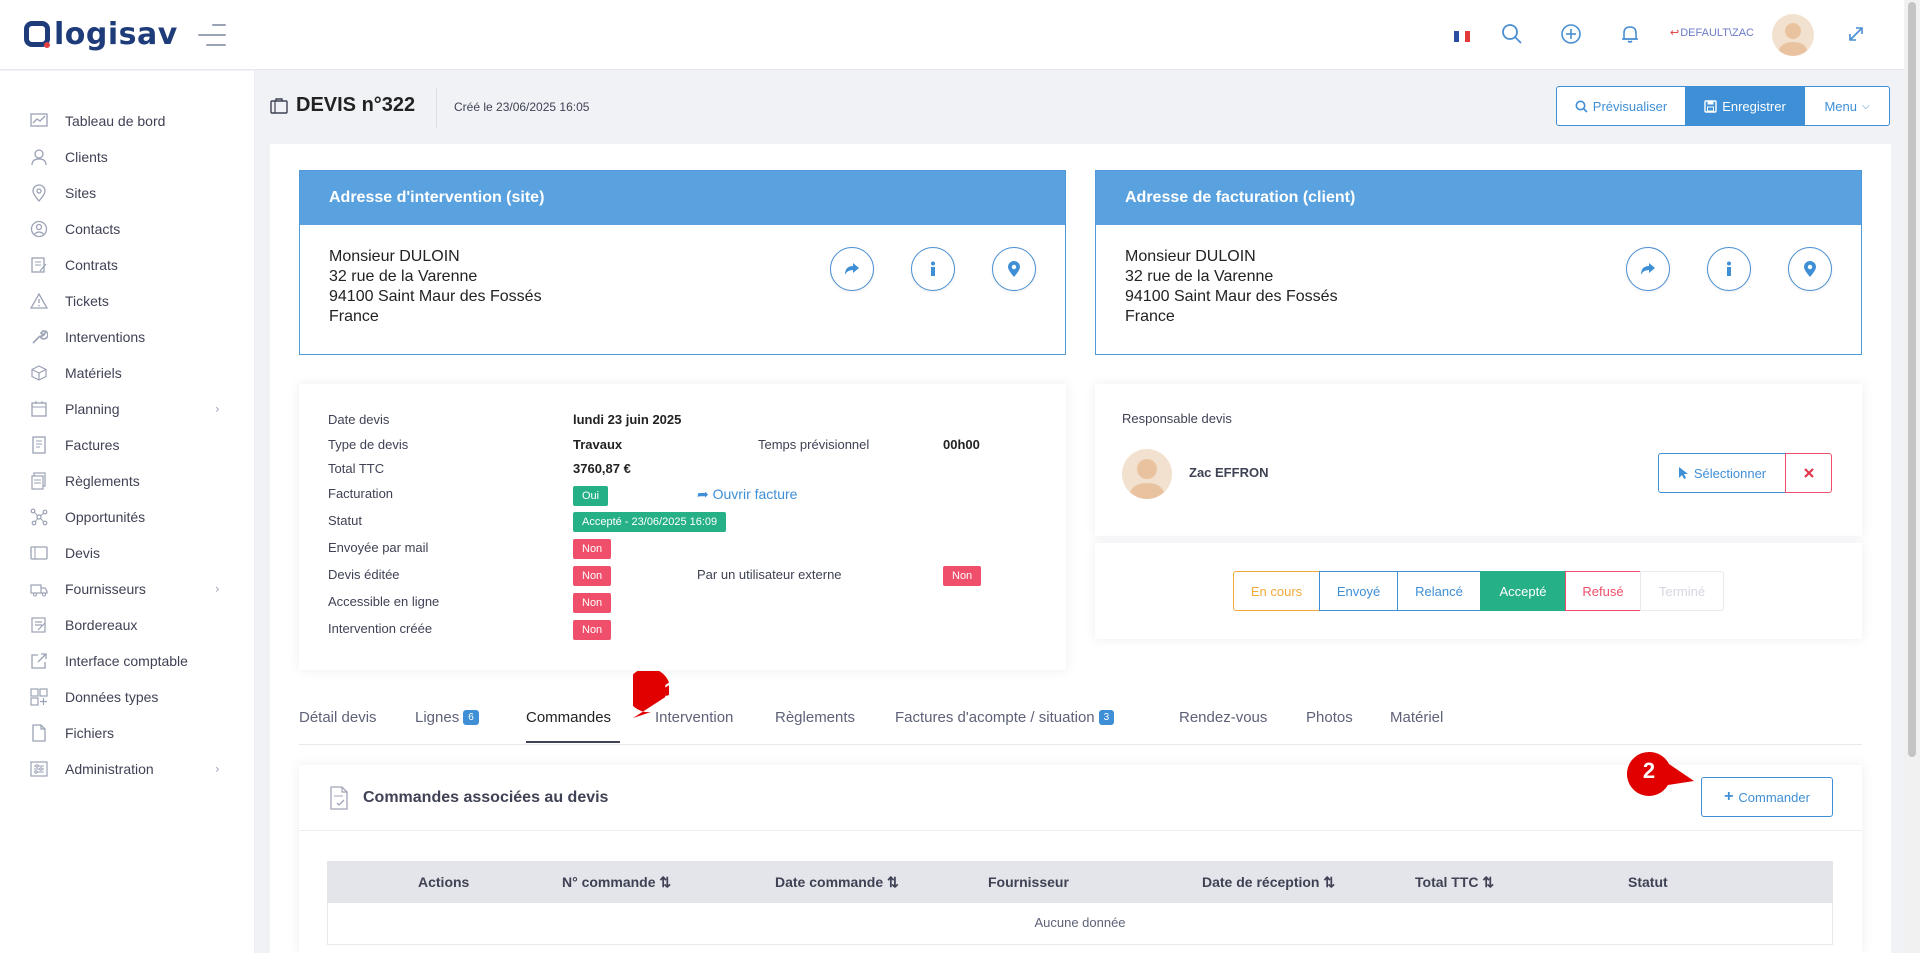 The height and width of the screenshot is (953, 1920). I want to click on return-arrow-icon: ↩, so click(1675, 33).